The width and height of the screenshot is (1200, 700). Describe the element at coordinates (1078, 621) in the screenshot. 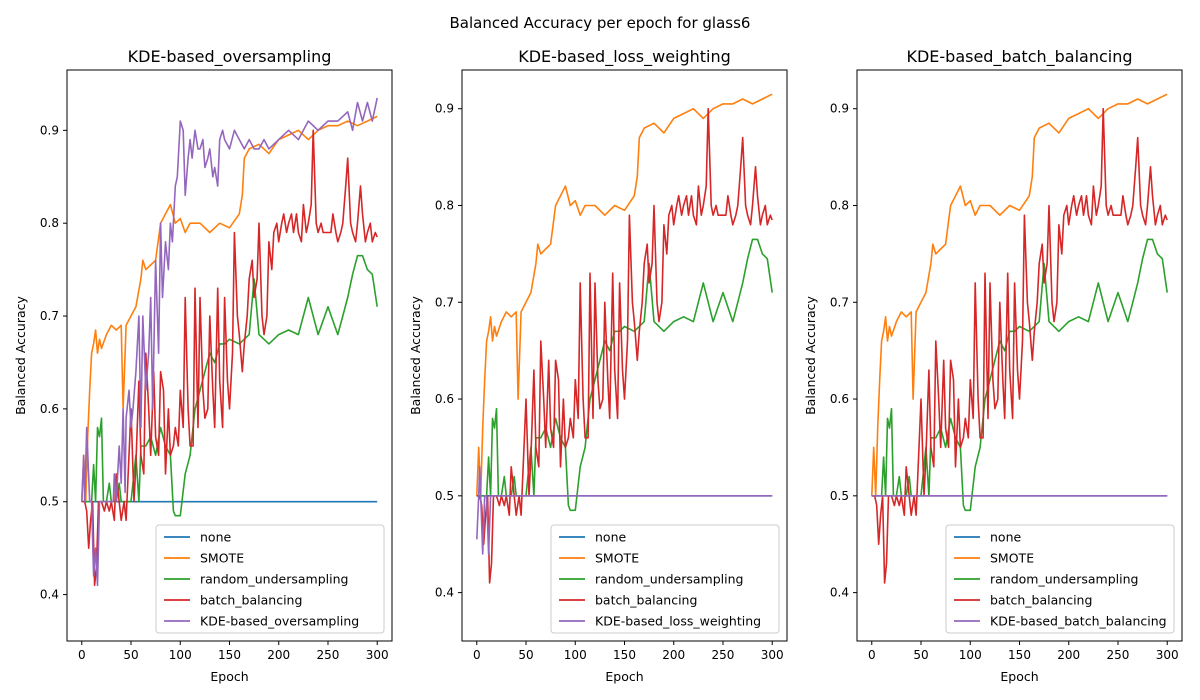

I see `legend-label-kde-based-batch-balancing: KDE-based_batch_balancing` at that location.